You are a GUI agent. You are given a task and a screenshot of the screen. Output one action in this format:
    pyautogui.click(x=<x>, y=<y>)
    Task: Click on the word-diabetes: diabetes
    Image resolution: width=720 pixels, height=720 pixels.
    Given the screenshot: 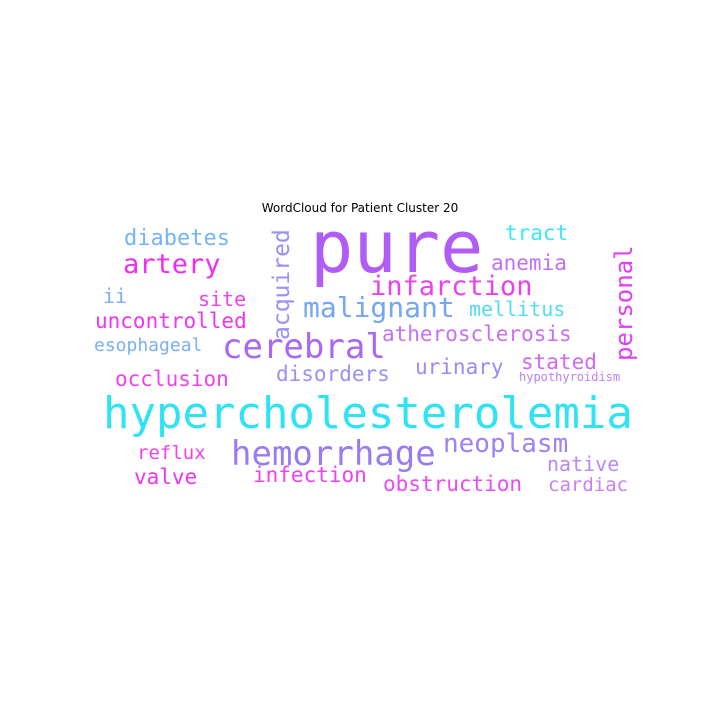 What is the action you would take?
    pyautogui.click(x=177, y=238)
    